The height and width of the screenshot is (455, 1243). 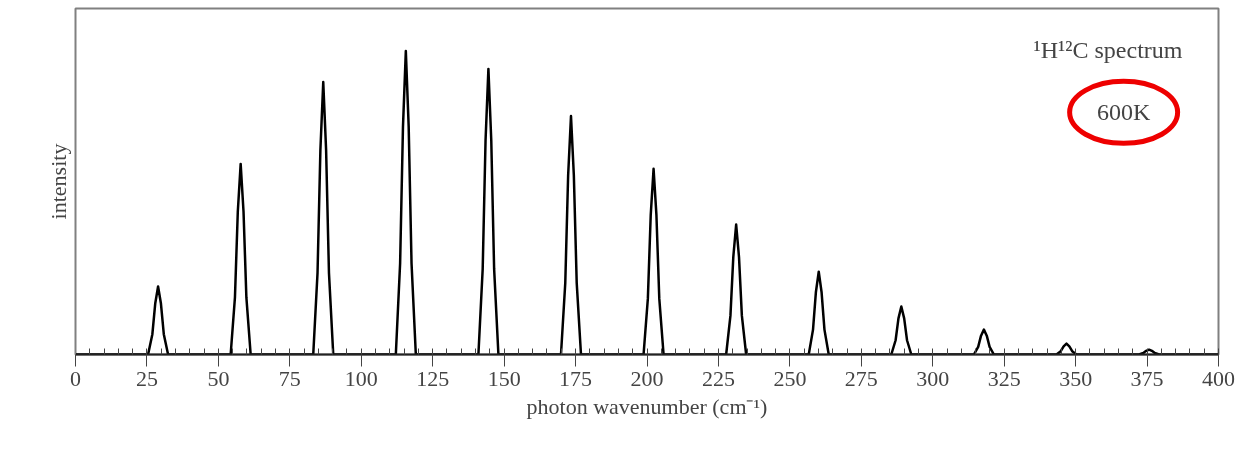 What do you see at coordinates (361, 378) in the screenshot?
I see `x-tick-label: 100` at bounding box center [361, 378].